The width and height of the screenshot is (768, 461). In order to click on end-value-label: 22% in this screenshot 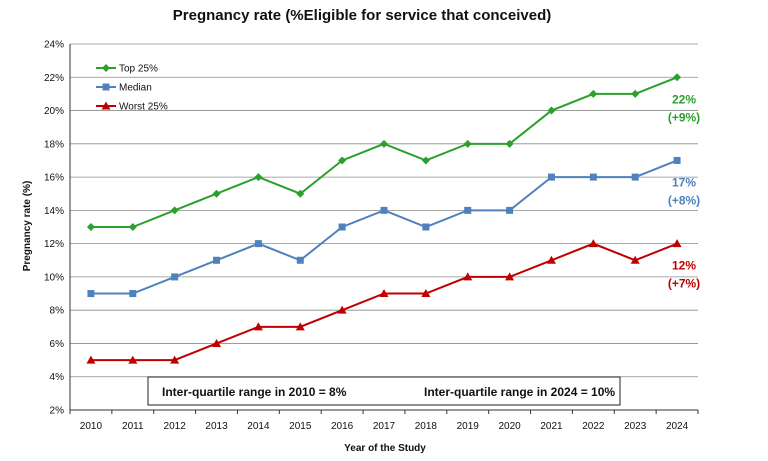, I will do `click(684, 99)`.